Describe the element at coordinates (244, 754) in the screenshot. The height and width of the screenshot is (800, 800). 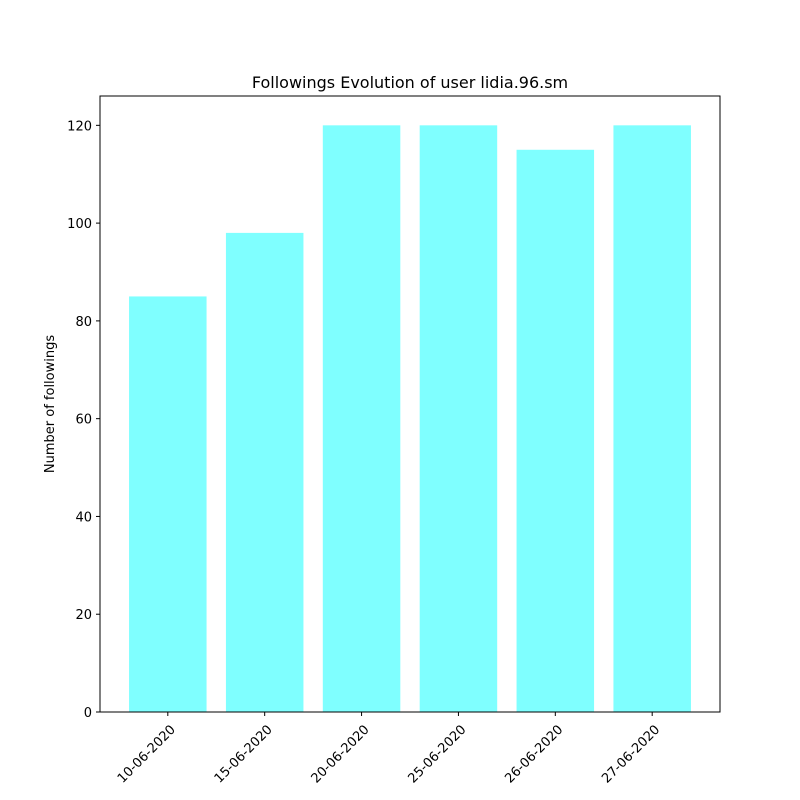
I see `x-tick-label: 15-06-2020` at that location.